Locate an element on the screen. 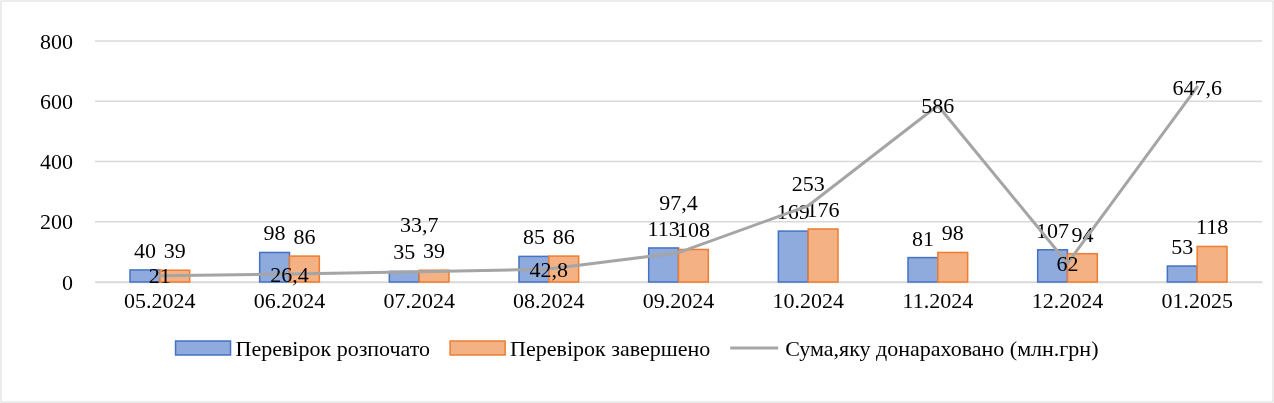 The image size is (1274, 403). data-label: 647,6 is located at coordinates (1197, 87).